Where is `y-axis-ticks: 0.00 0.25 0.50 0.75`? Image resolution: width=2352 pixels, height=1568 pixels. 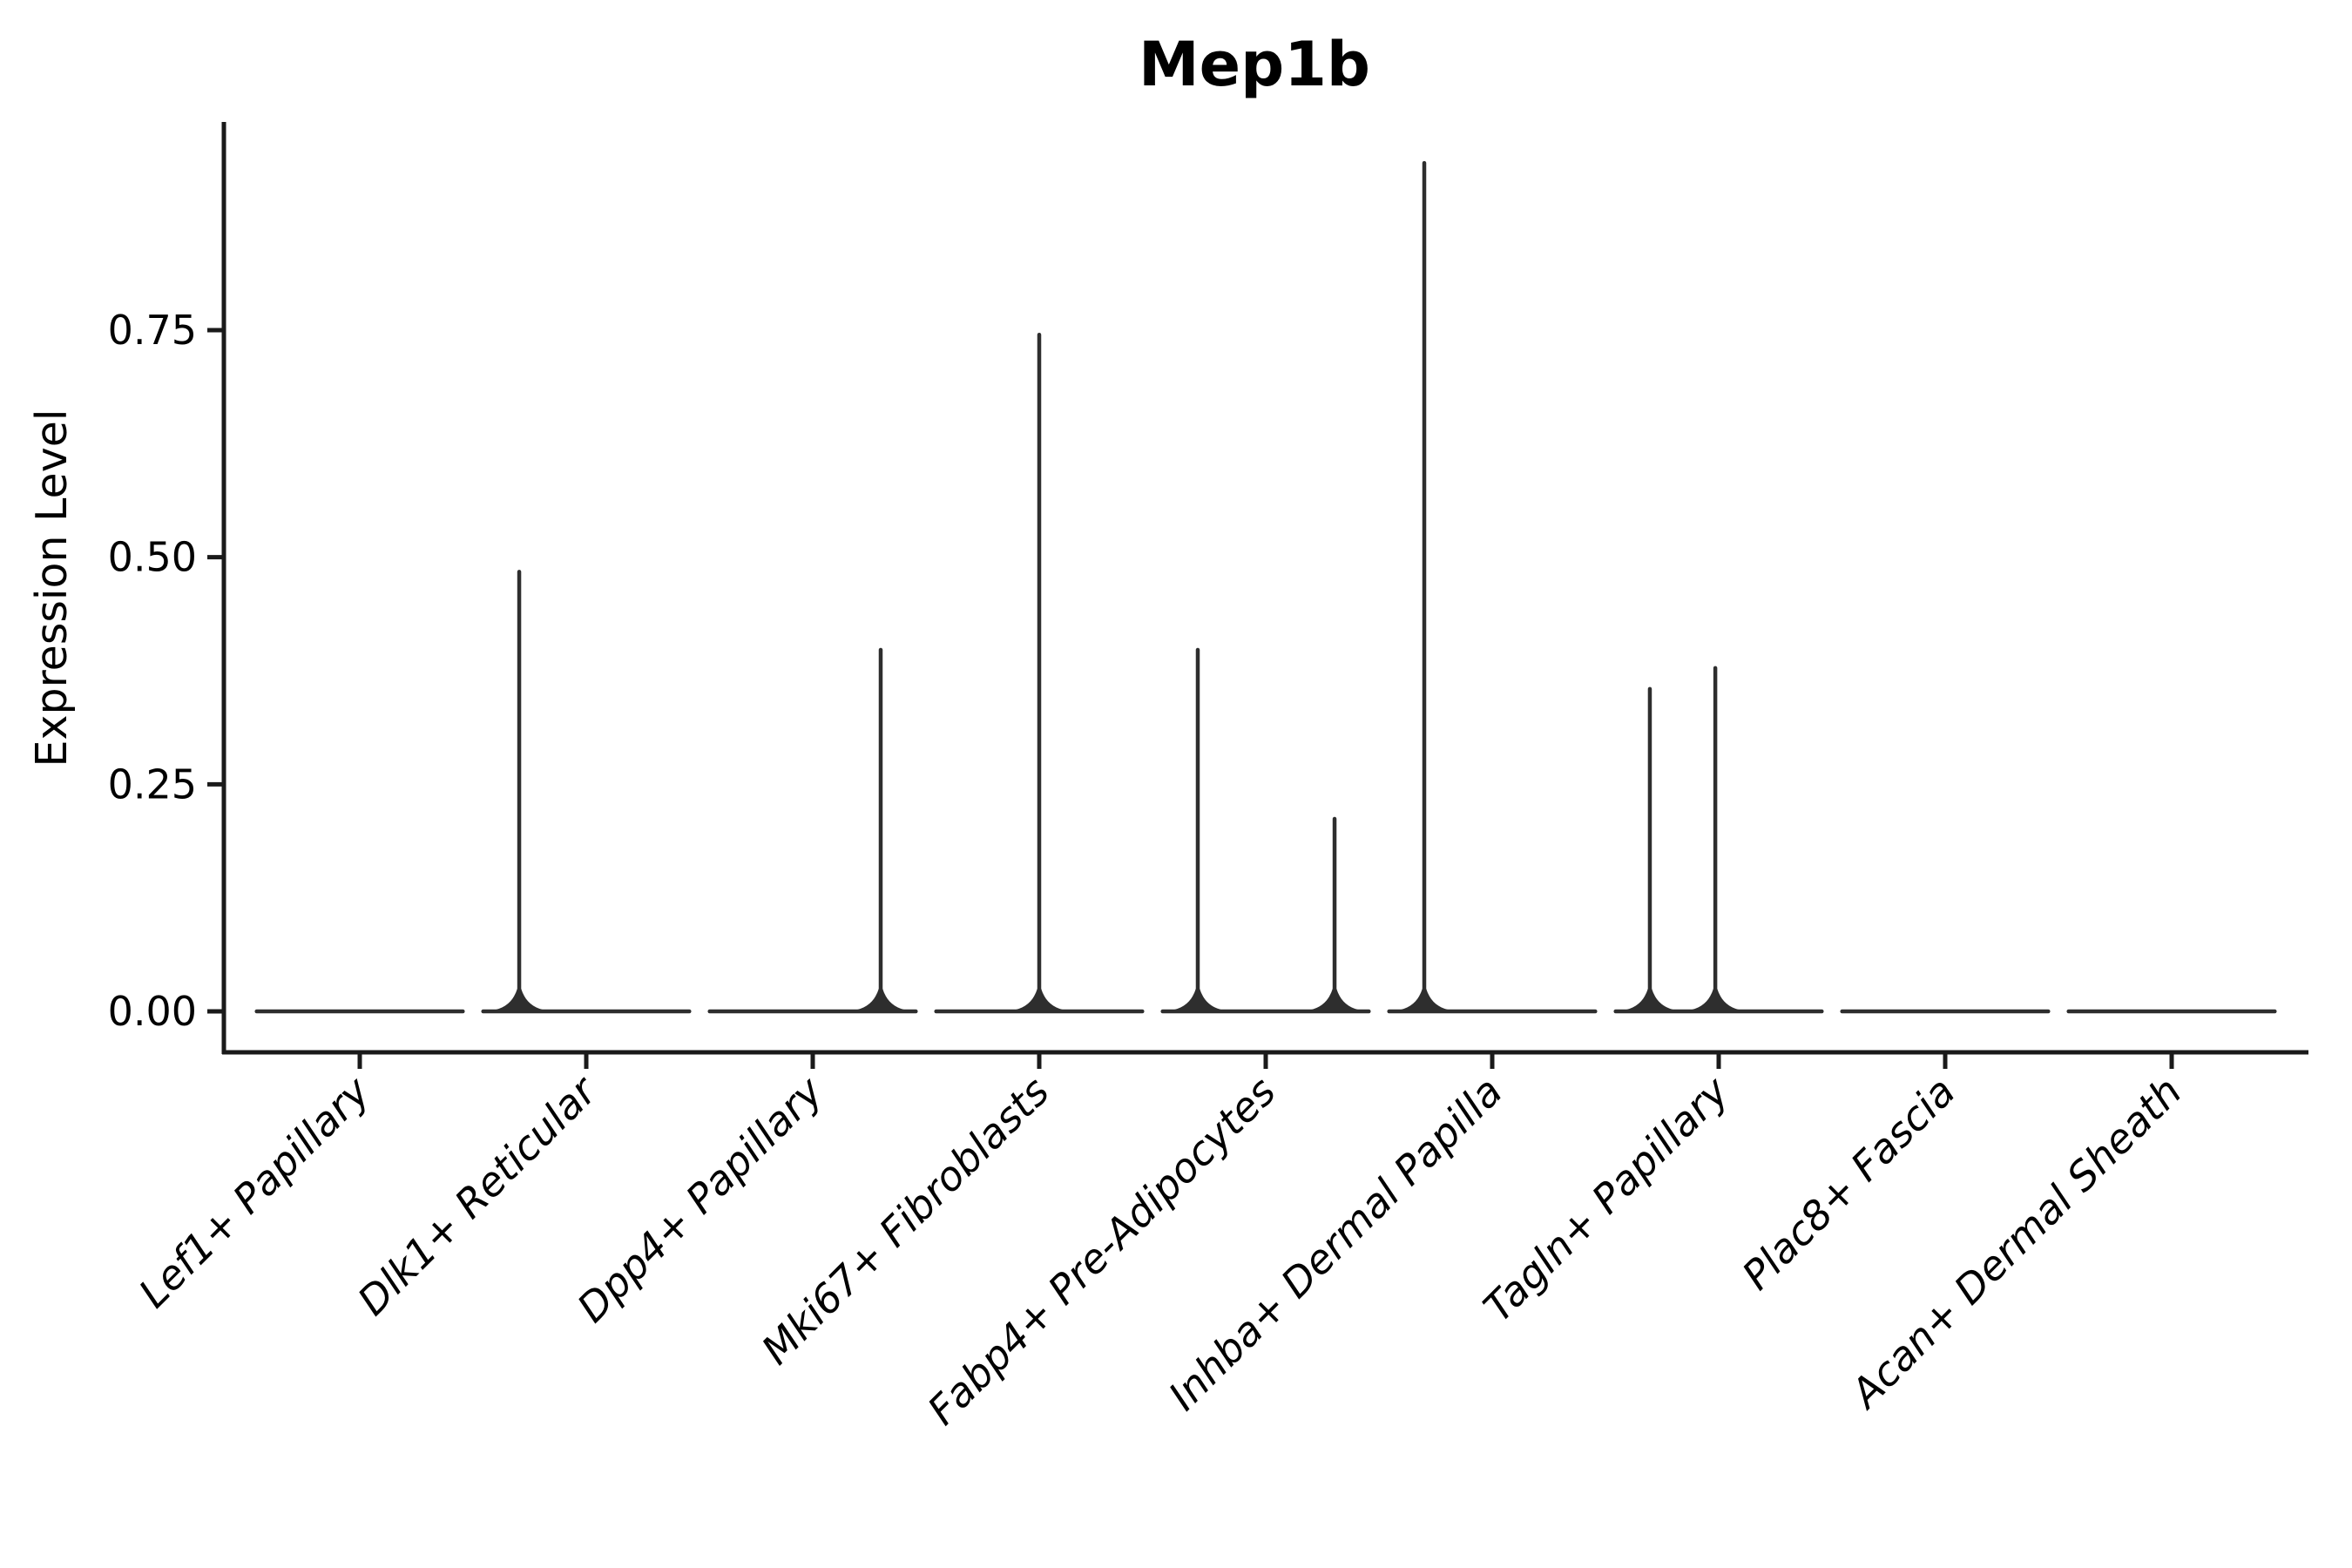
y-axis-ticks: 0.00 0.25 0.50 0.75 is located at coordinates (165, 671).